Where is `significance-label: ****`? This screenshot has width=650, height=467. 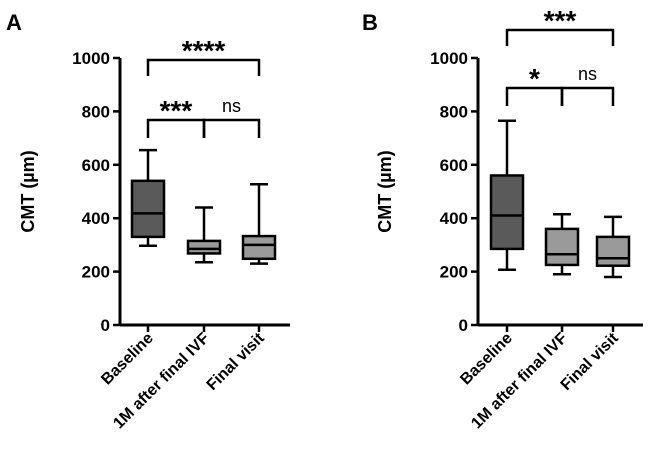
significance-label: **** is located at coordinates (204, 50).